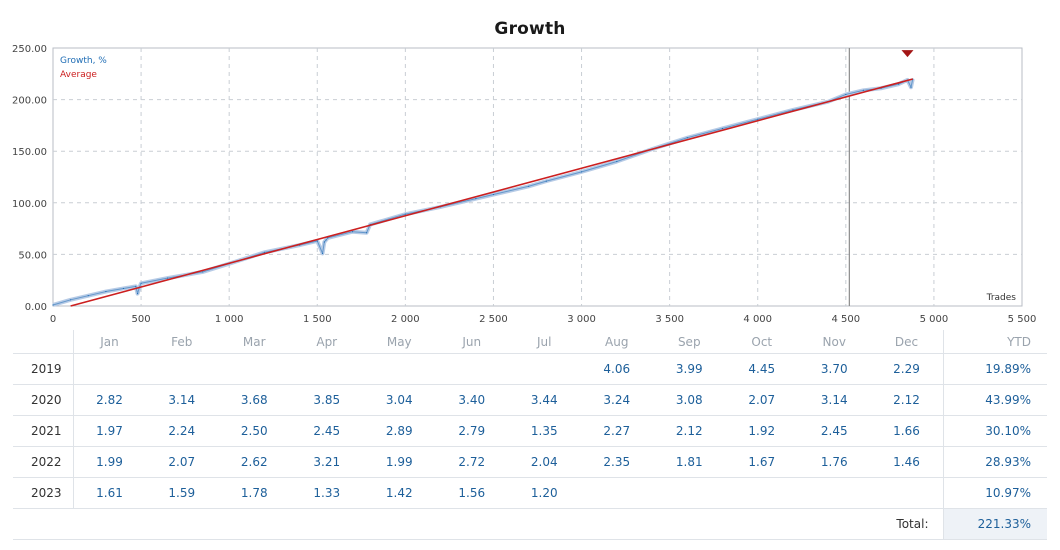 The image size is (1060, 550). I want to click on table-row: 2023 1.61 1.59 1.78 1.33 1.42 1.56 1.20 10.97%, so click(530, 493).